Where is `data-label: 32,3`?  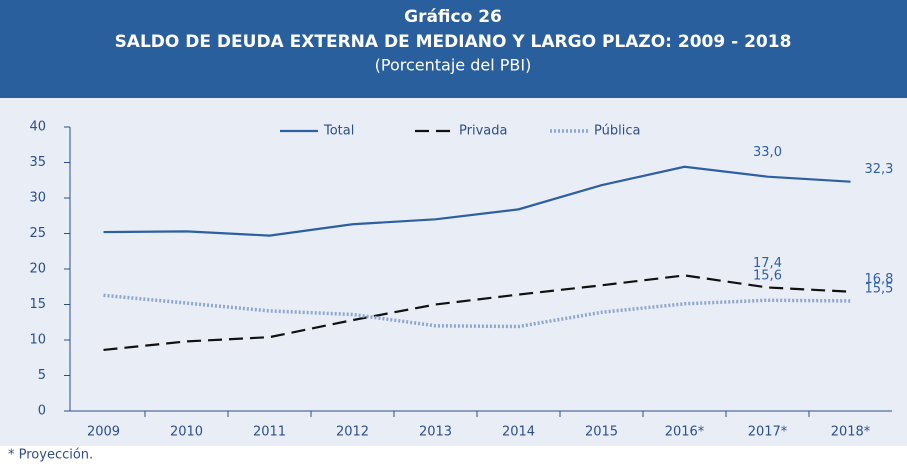 data-label: 32,3 is located at coordinates (879, 169).